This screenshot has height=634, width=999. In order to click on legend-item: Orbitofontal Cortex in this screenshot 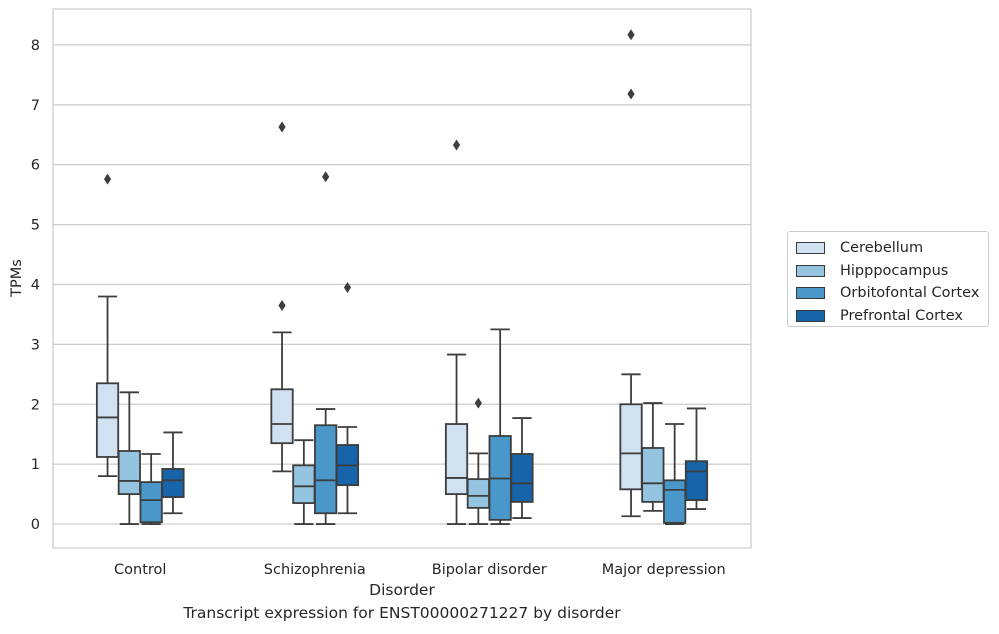, I will do `click(888, 293)`.